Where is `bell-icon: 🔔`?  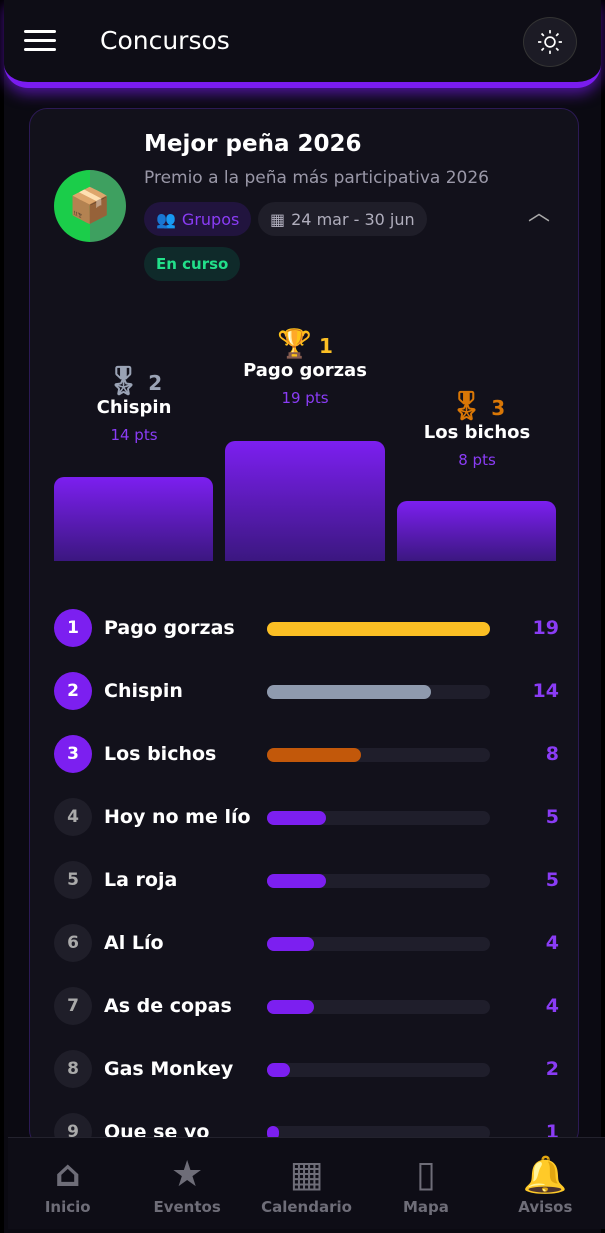 bell-icon: 🔔 is located at coordinates (545, 1175).